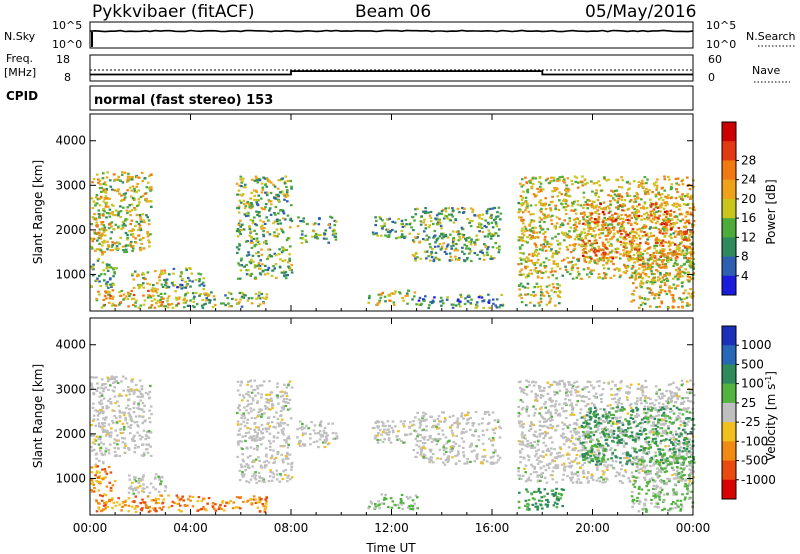 The image size is (800, 554). I want to click on freq-tick-top: 18, so click(63, 59).